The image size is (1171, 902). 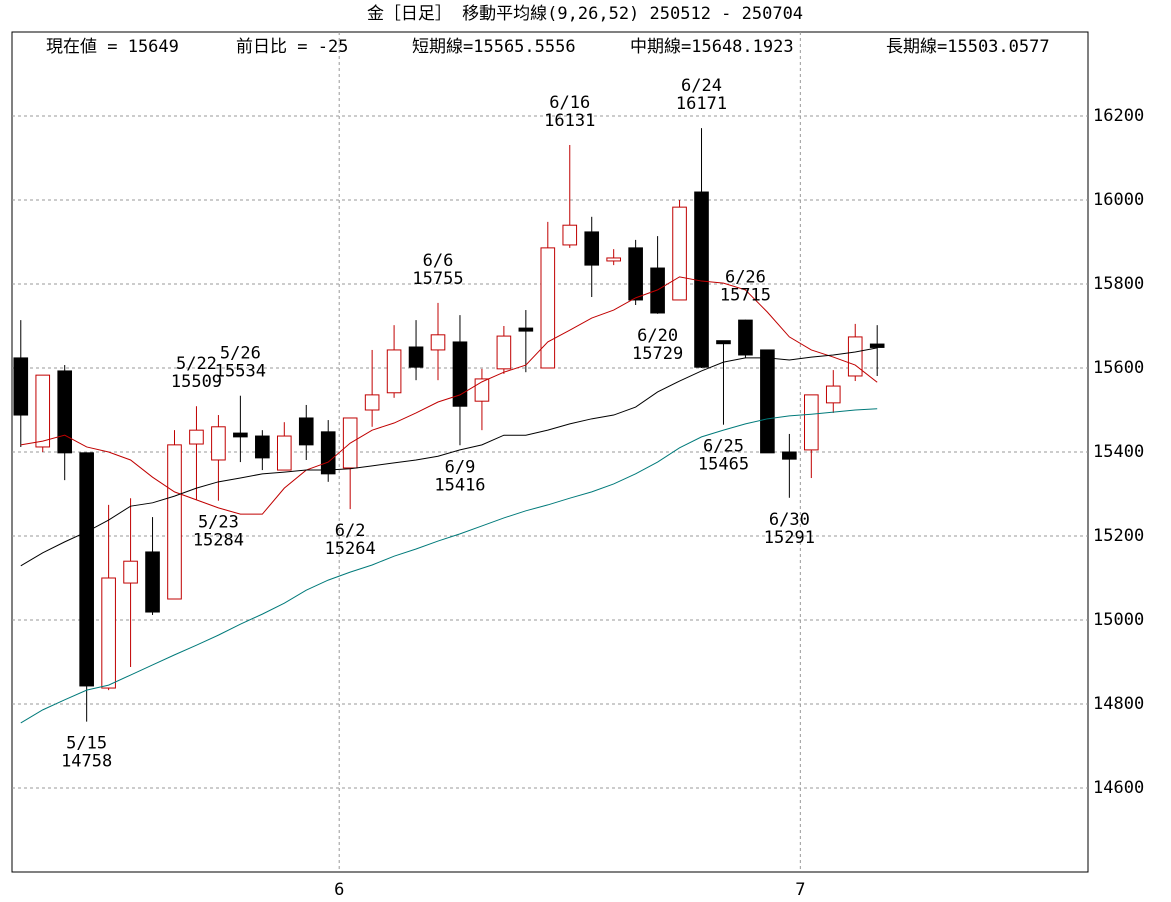 What do you see at coordinates (745, 278) in the screenshot?
I see `annotation-date: 6/26` at bounding box center [745, 278].